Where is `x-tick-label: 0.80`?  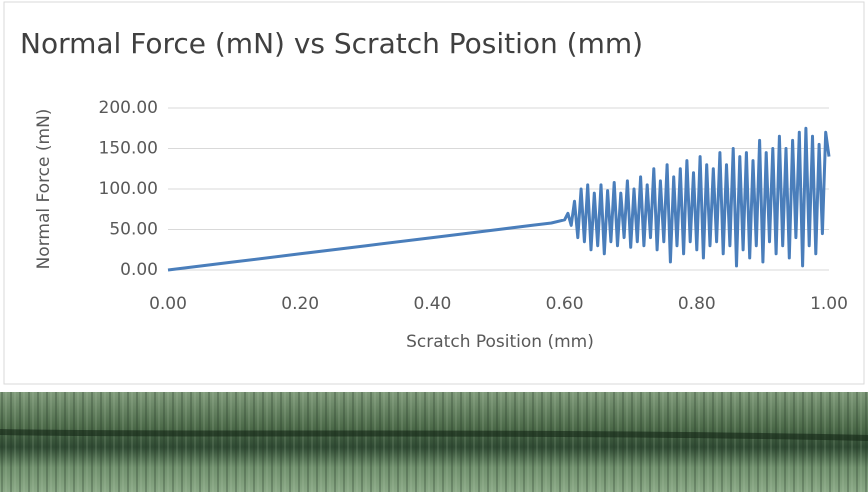 x-tick-label: 0.80 is located at coordinates (697, 304).